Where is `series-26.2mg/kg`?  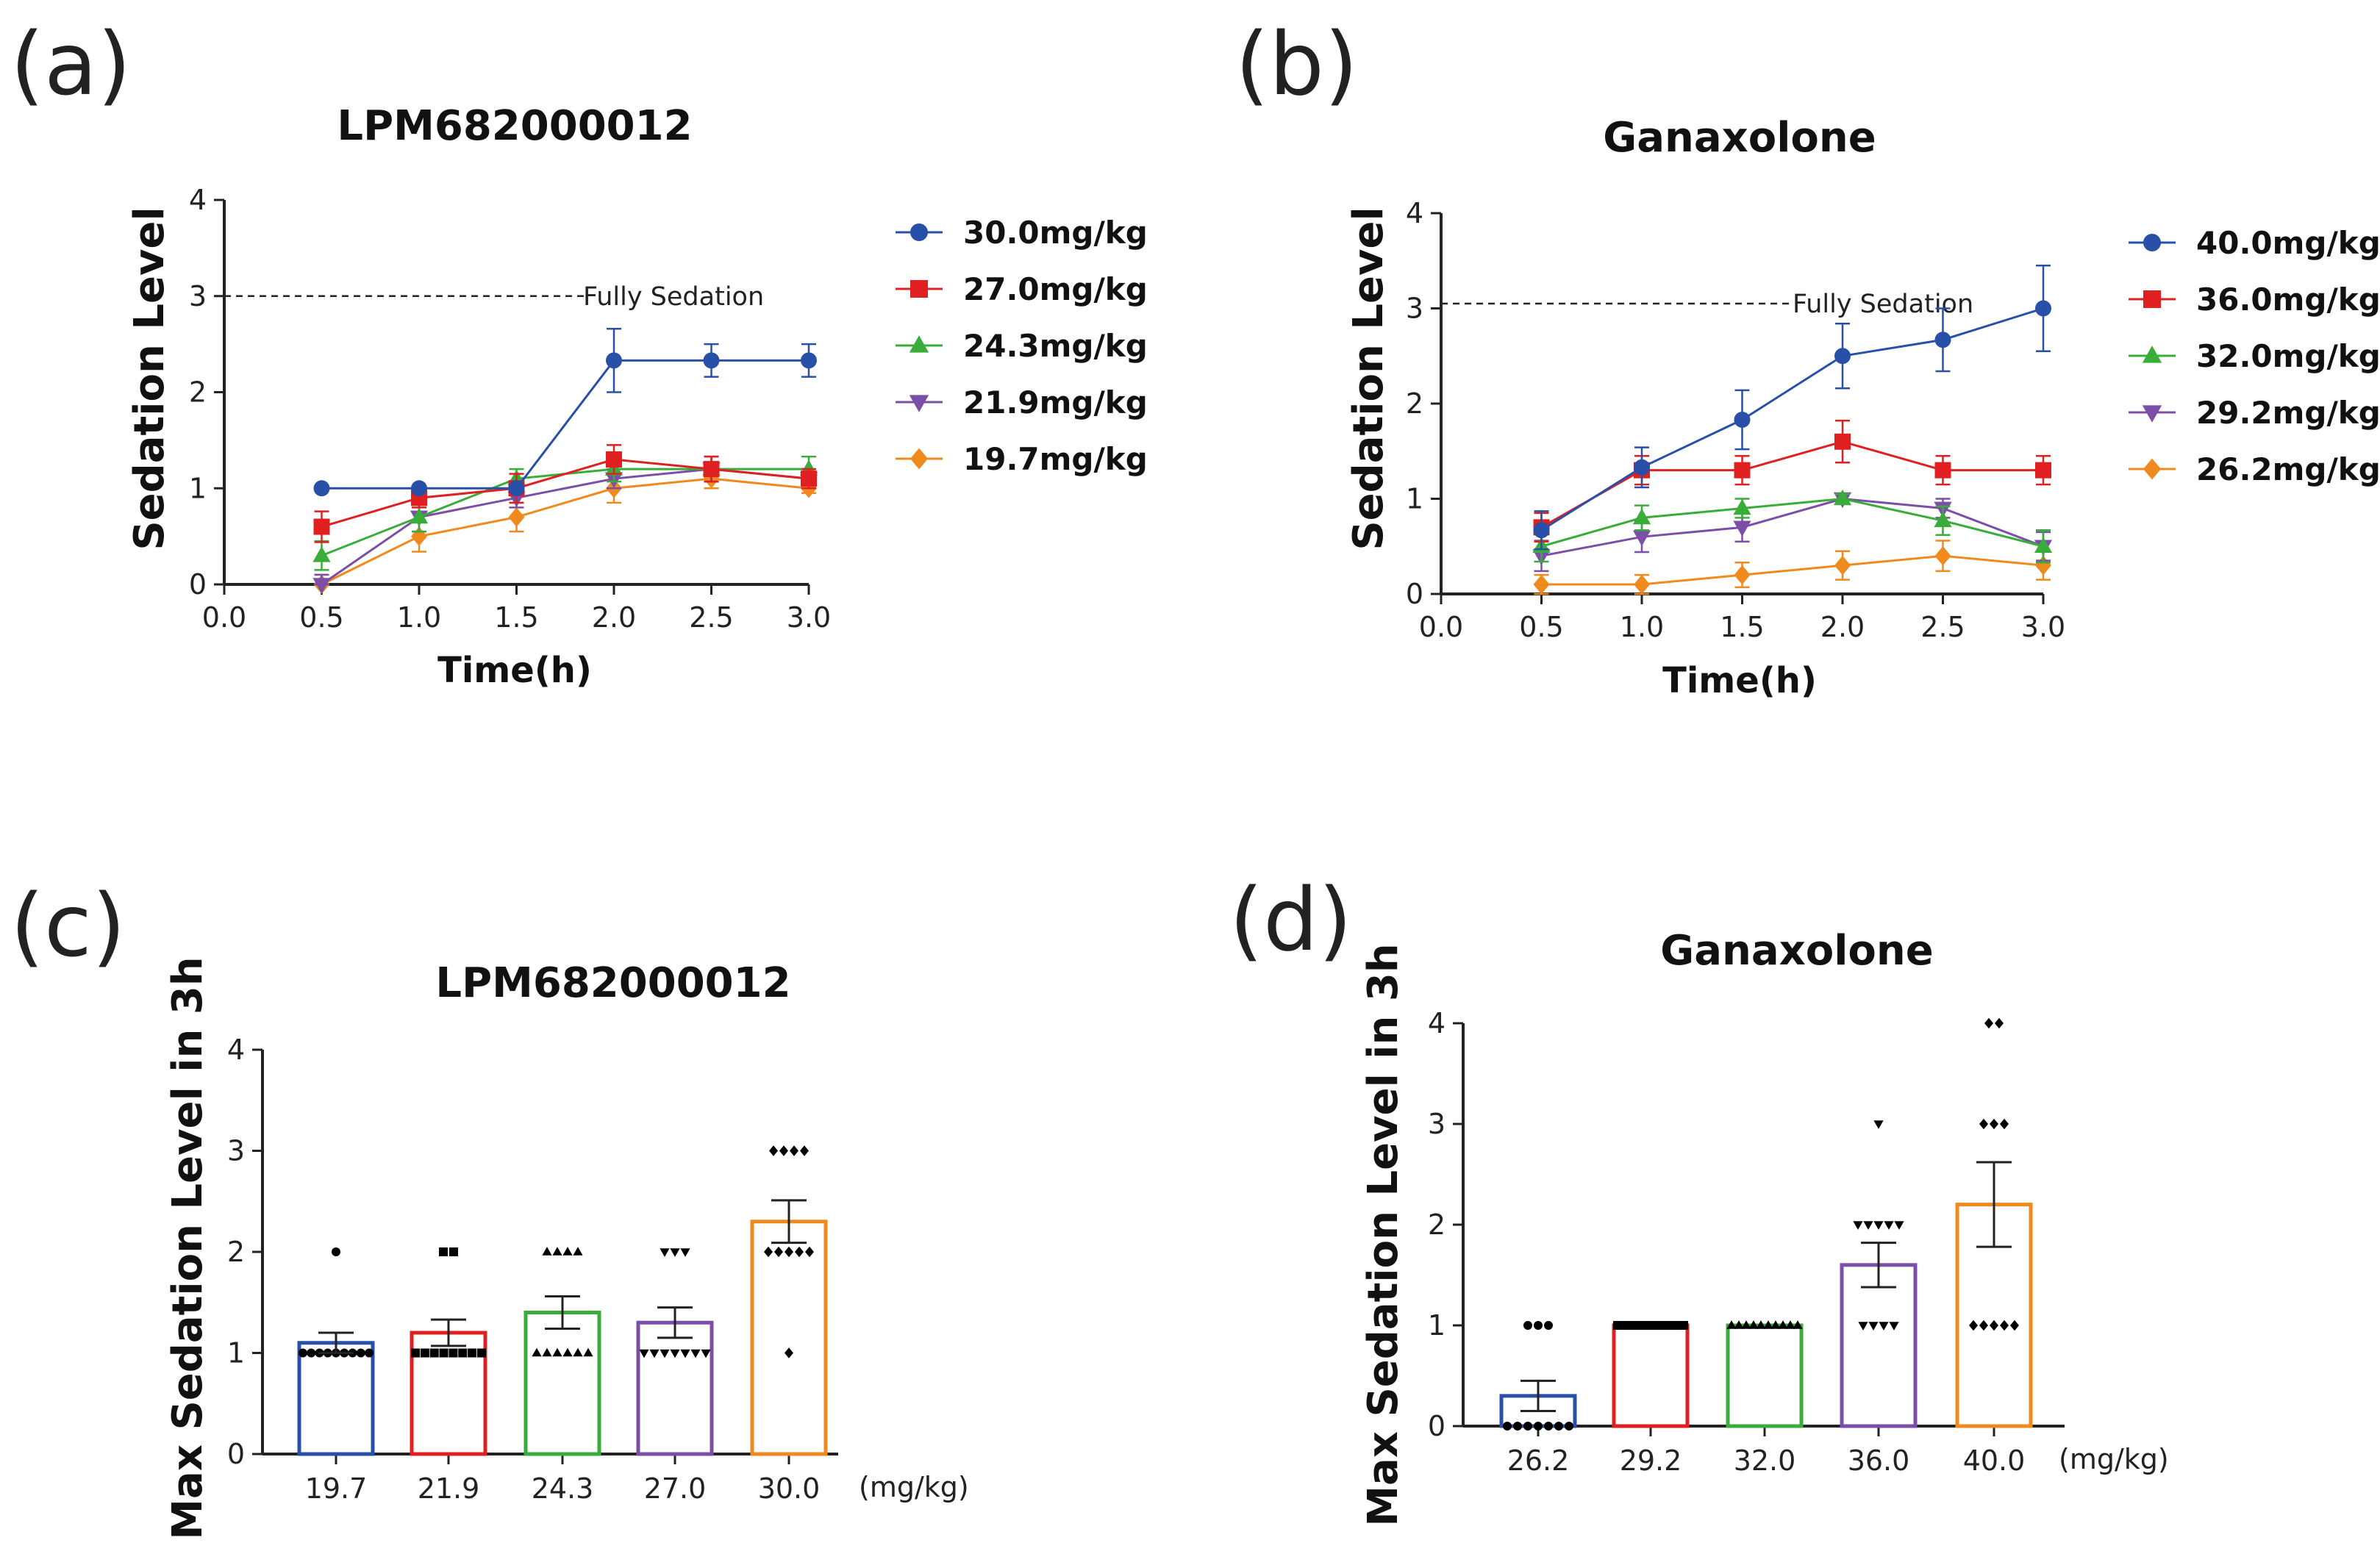 series-26.2mg/kg is located at coordinates (1792, 567).